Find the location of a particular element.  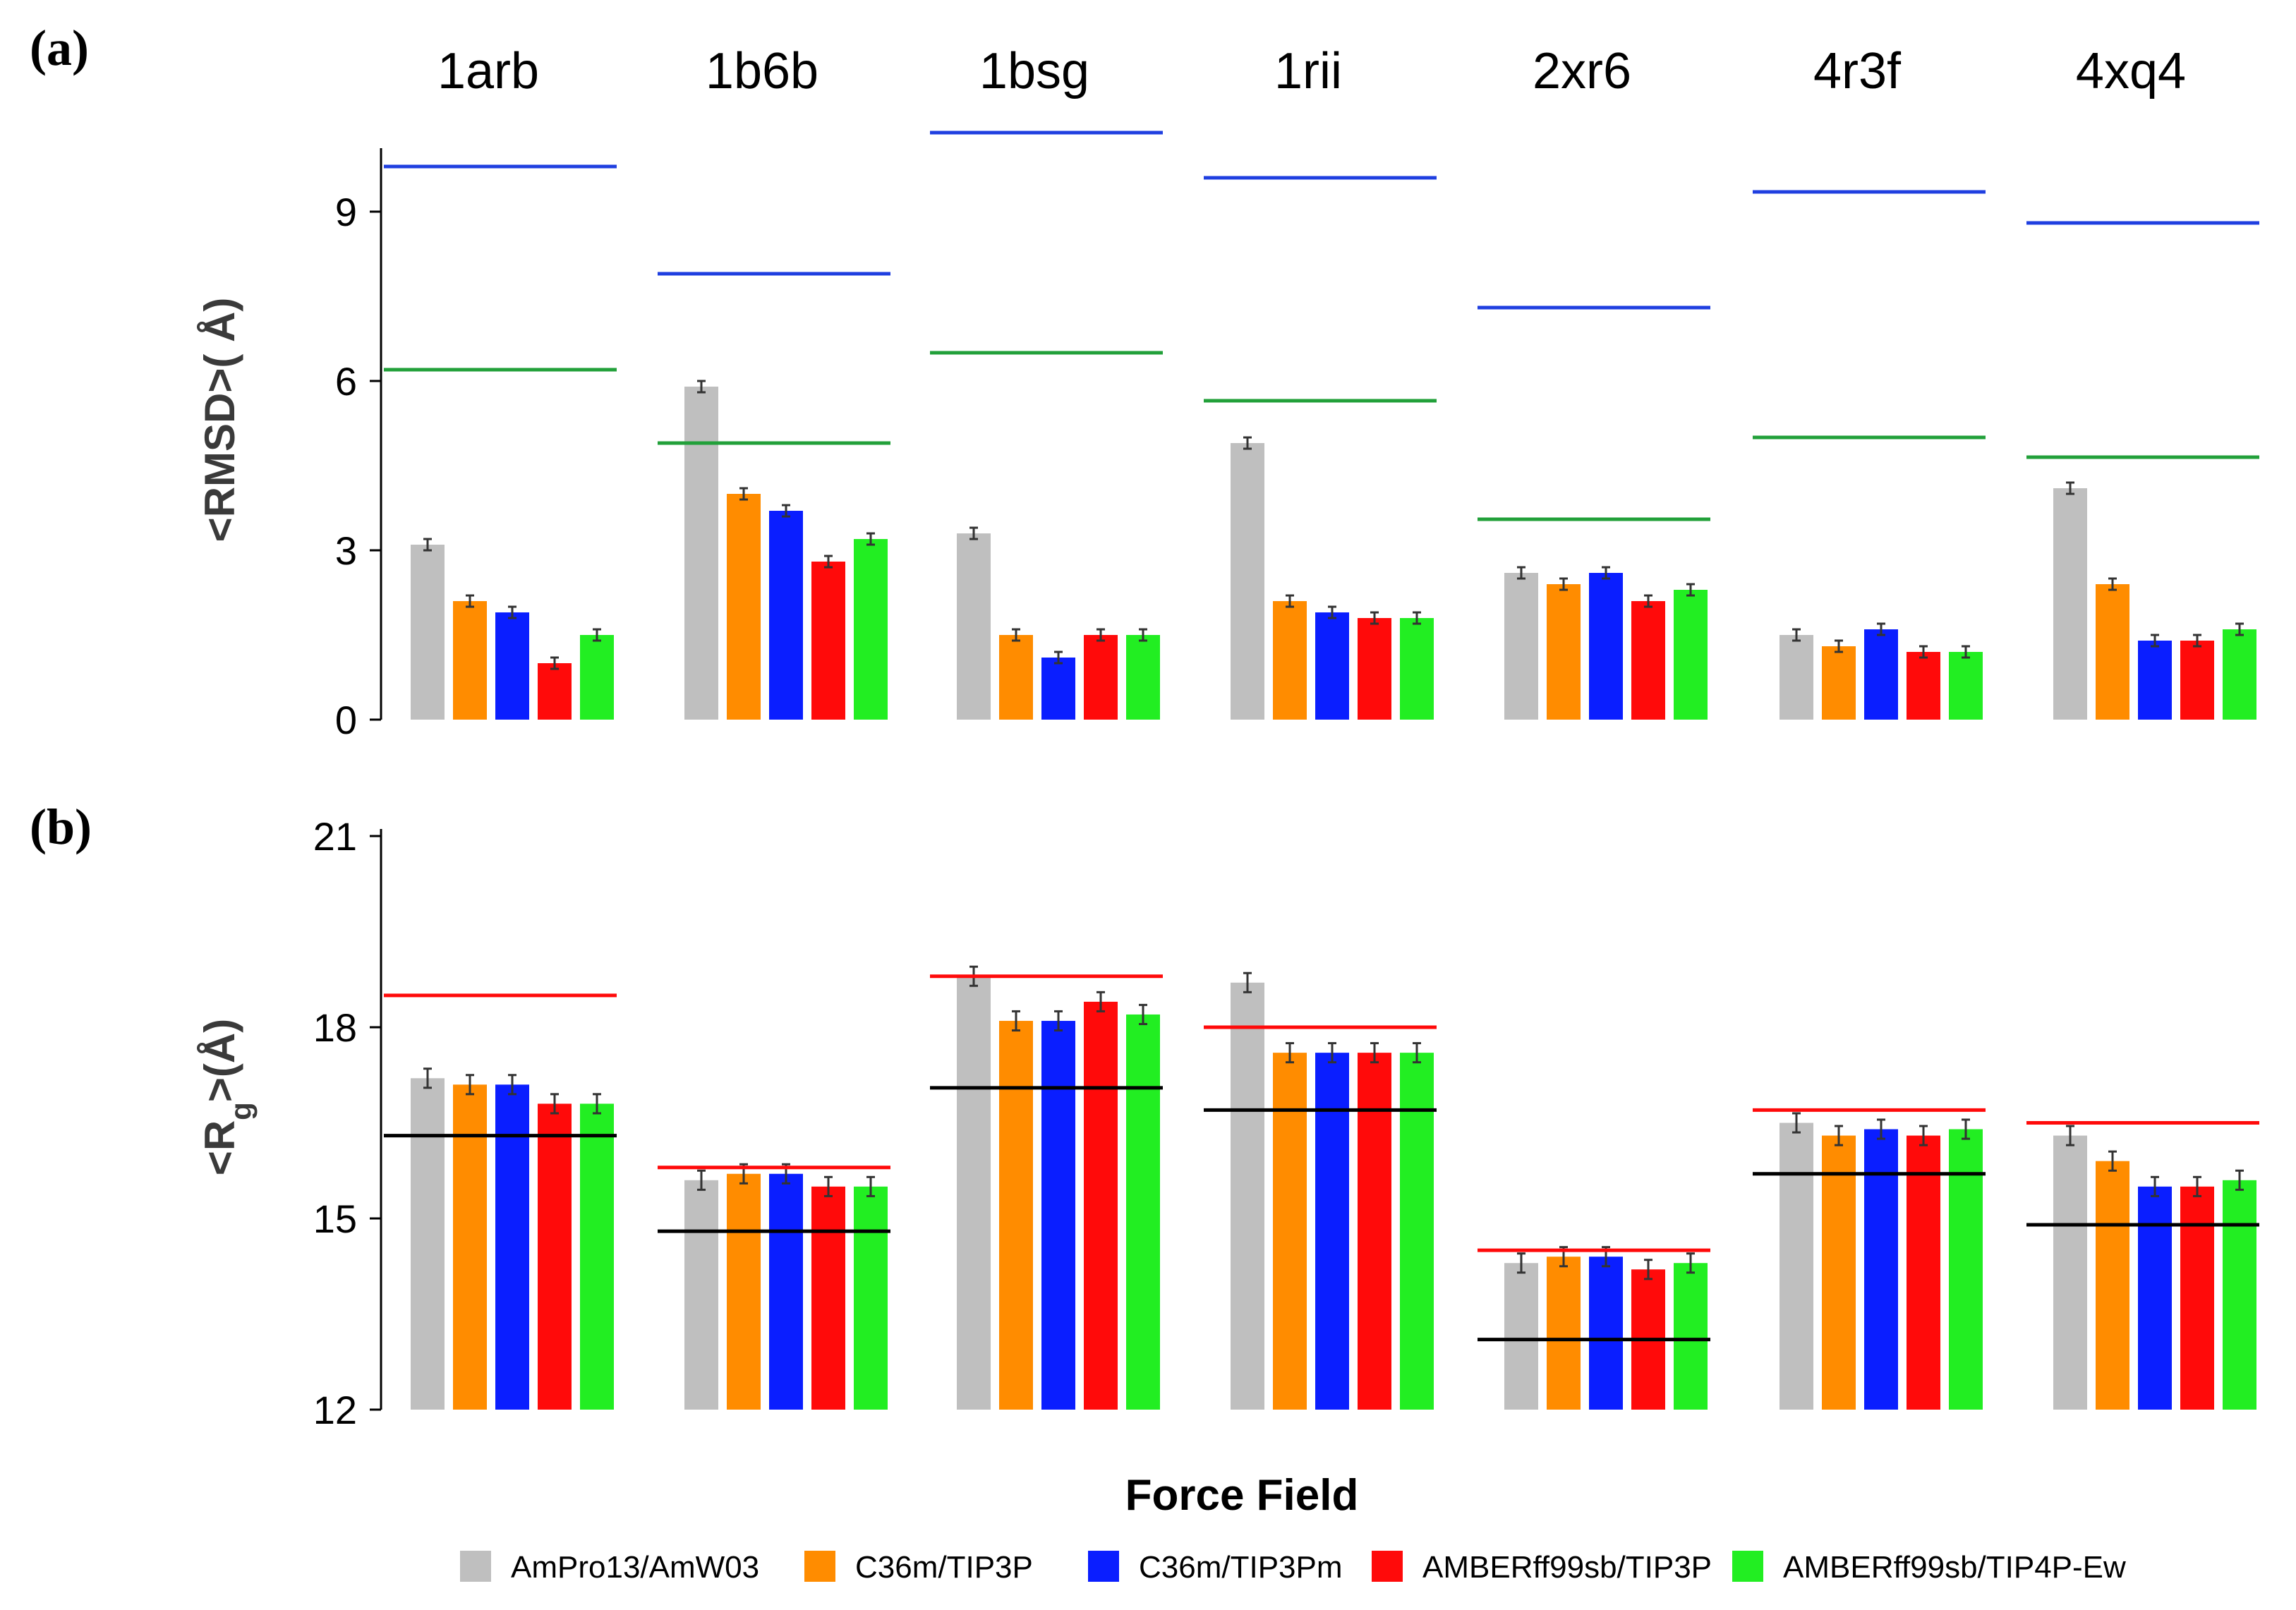

panel-b-ylabel-main: <R is located at coordinates (219, 1147).